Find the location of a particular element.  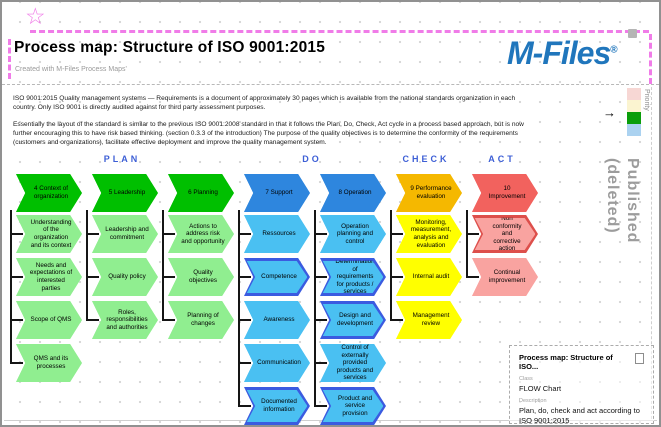

flow-node-label: Product and service provision is located at coordinates (355, 405).